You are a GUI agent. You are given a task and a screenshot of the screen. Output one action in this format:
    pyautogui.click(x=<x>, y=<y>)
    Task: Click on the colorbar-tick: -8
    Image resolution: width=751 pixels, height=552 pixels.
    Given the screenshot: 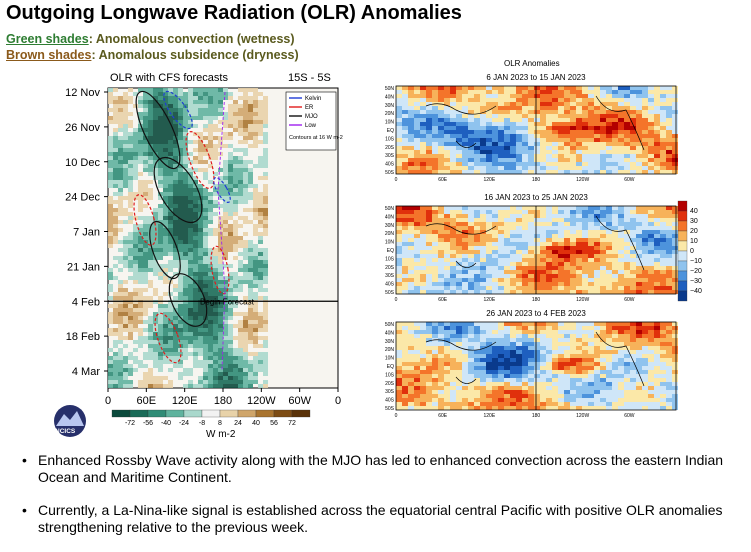 What is the action you would take?
    pyautogui.click(x=202, y=423)
    